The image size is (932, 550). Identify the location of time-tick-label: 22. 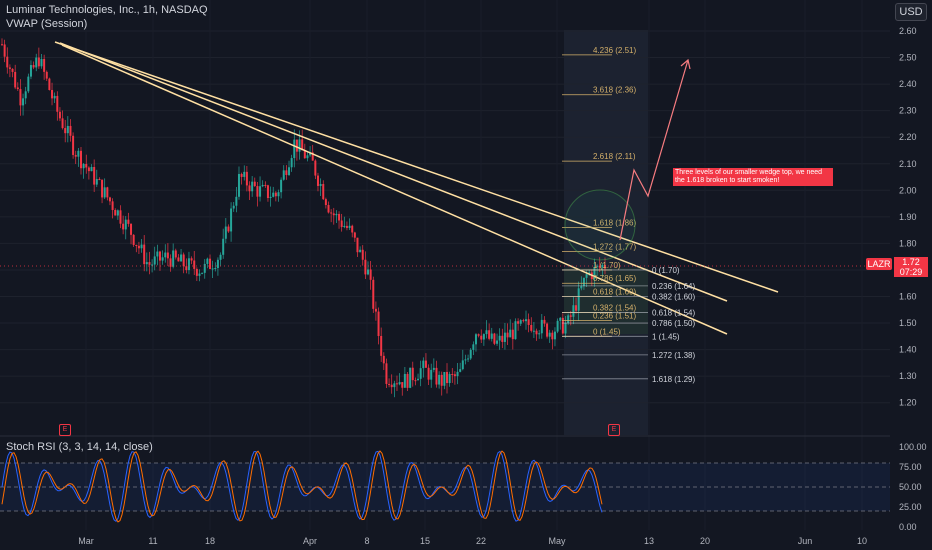
(481, 541).